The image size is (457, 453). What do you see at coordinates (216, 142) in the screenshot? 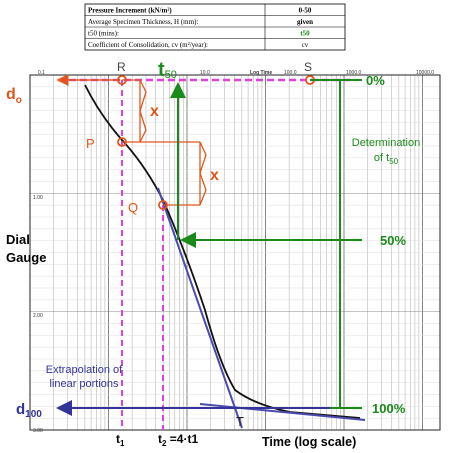
I see `points` at bounding box center [216, 142].